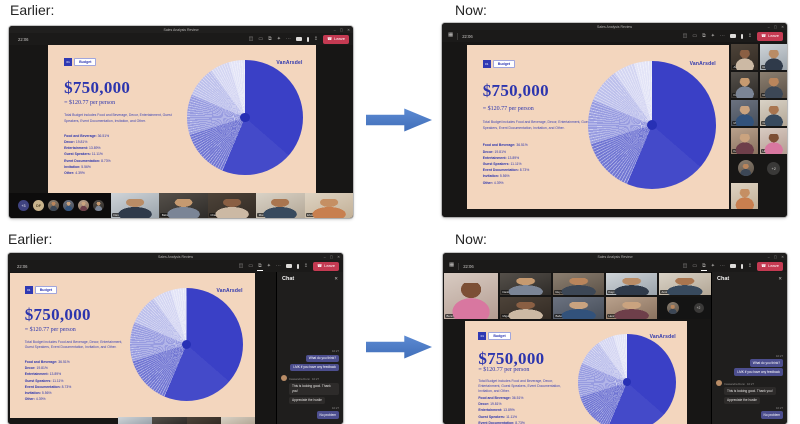  I want to click on overflow-participants-badge: +3, so click(23, 205).